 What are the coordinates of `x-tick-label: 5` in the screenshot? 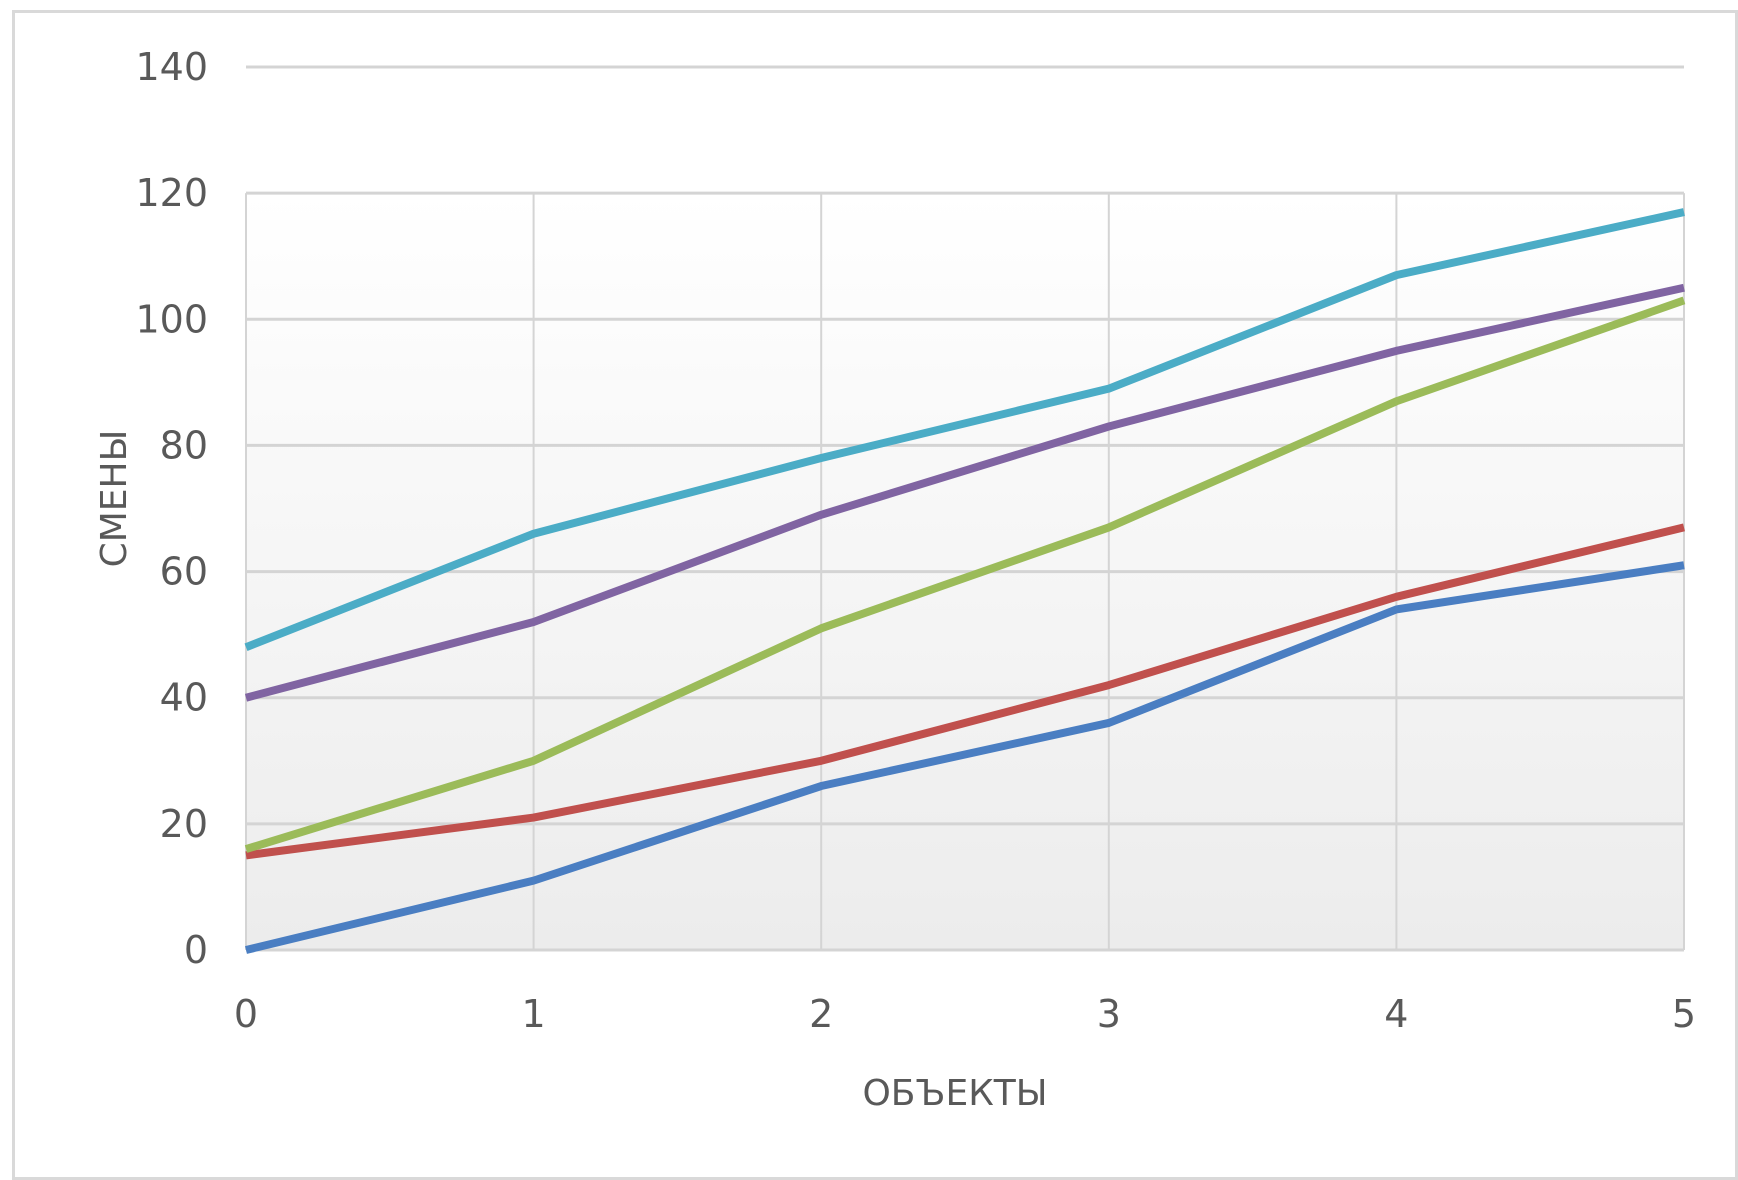 It's located at (1684, 1014).